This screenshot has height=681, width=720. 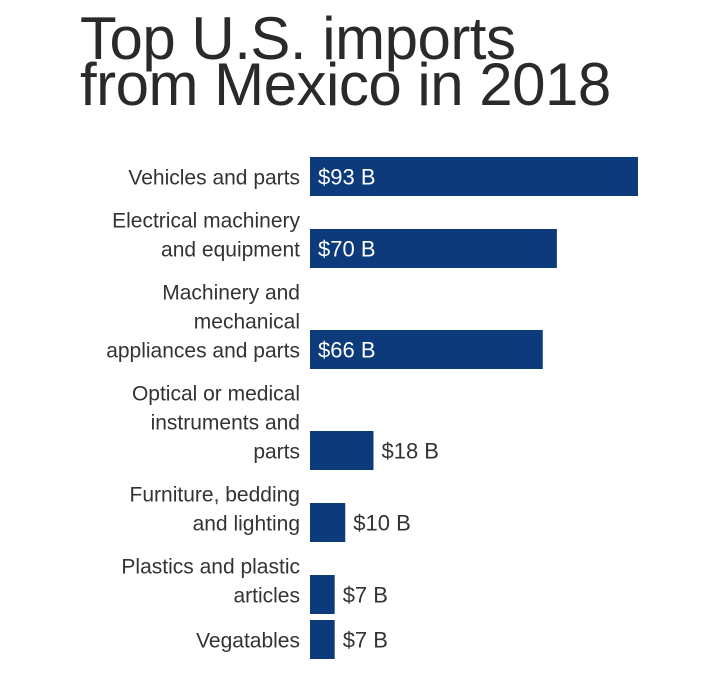 What do you see at coordinates (216, 423) in the screenshot?
I see `category-label-4: Optical or medical instruments and parts` at bounding box center [216, 423].